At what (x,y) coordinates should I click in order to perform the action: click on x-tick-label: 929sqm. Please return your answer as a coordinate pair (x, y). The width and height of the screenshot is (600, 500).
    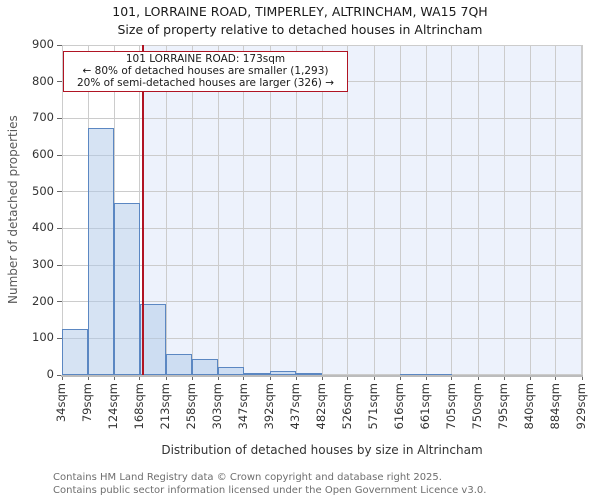
    Looking at the image, I should click on (581, 406).